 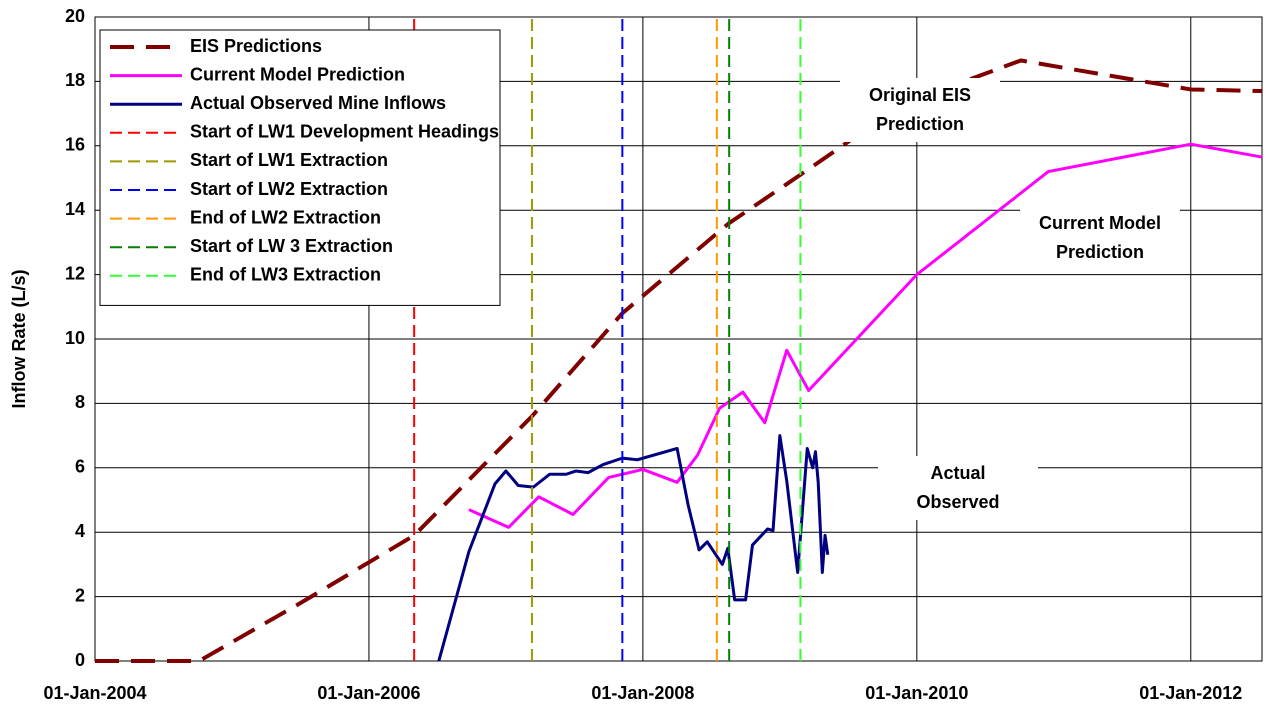 What do you see at coordinates (94, 693) in the screenshot?
I see `x-tick-label: 01-Jan-2004` at bounding box center [94, 693].